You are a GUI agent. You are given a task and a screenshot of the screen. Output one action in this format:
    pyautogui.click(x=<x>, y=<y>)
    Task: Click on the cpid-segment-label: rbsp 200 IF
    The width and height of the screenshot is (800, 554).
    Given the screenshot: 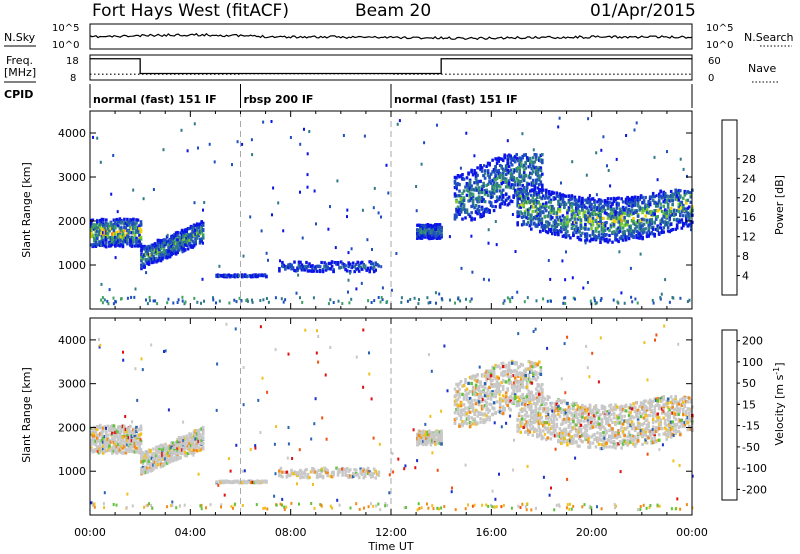 What is the action you would take?
    pyautogui.click(x=279, y=99)
    